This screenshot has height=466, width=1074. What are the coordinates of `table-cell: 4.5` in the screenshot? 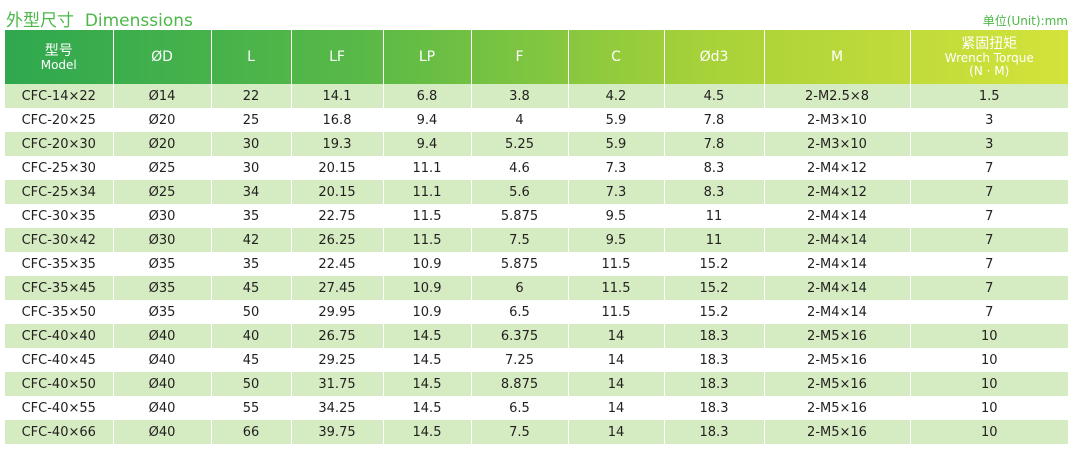 It's located at (714, 96).